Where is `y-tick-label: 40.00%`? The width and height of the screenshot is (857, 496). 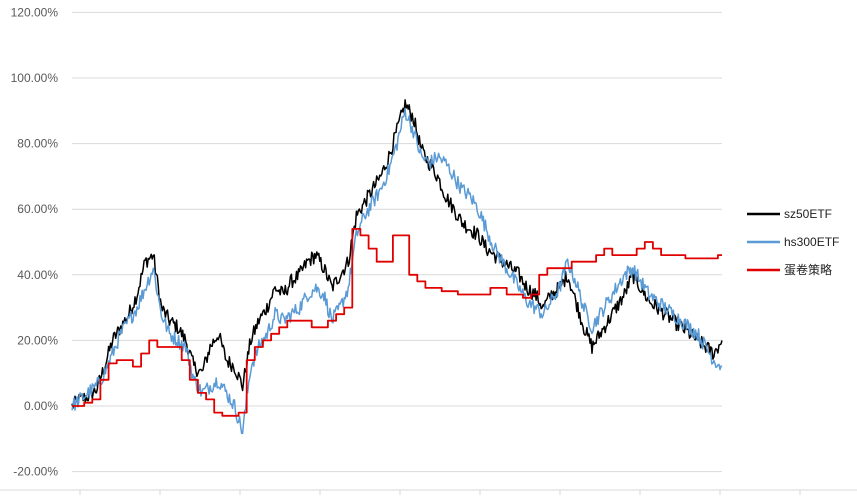
y-tick-label: 40.00% is located at coordinates (37, 275).